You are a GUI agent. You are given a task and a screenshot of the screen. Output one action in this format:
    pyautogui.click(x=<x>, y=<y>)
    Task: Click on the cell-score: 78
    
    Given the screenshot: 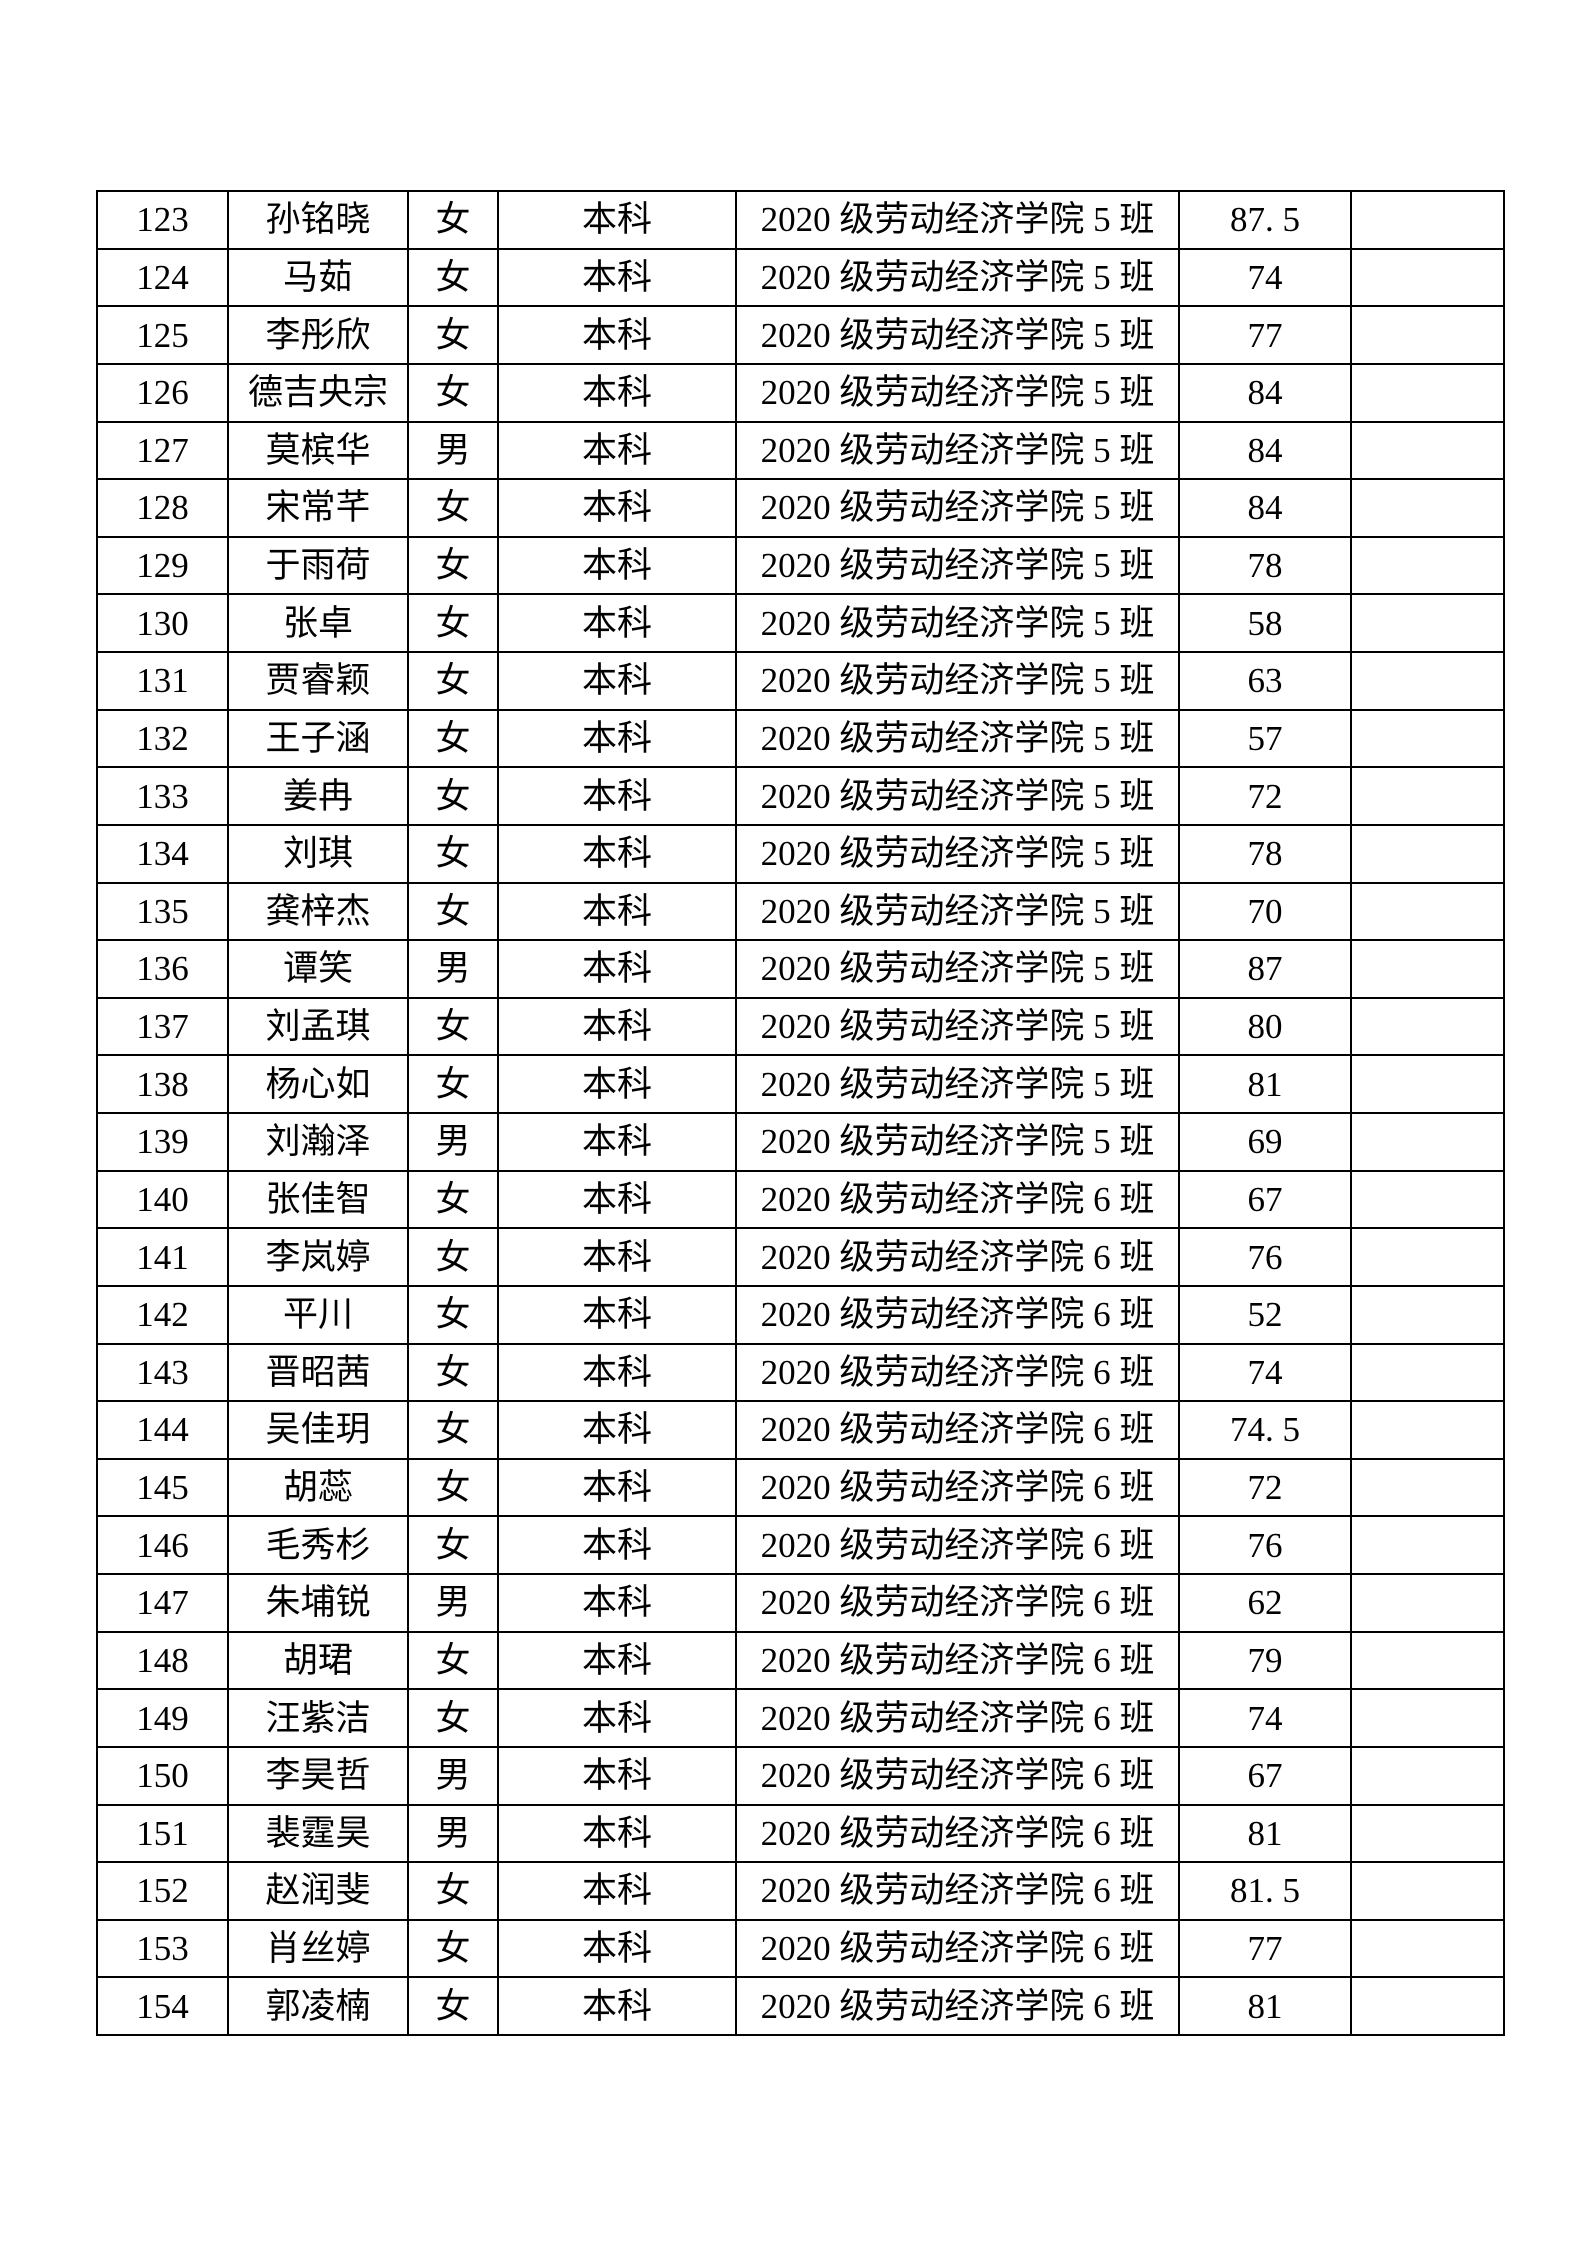 What is the action you would take?
    pyautogui.click(x=1265, y=853)
    